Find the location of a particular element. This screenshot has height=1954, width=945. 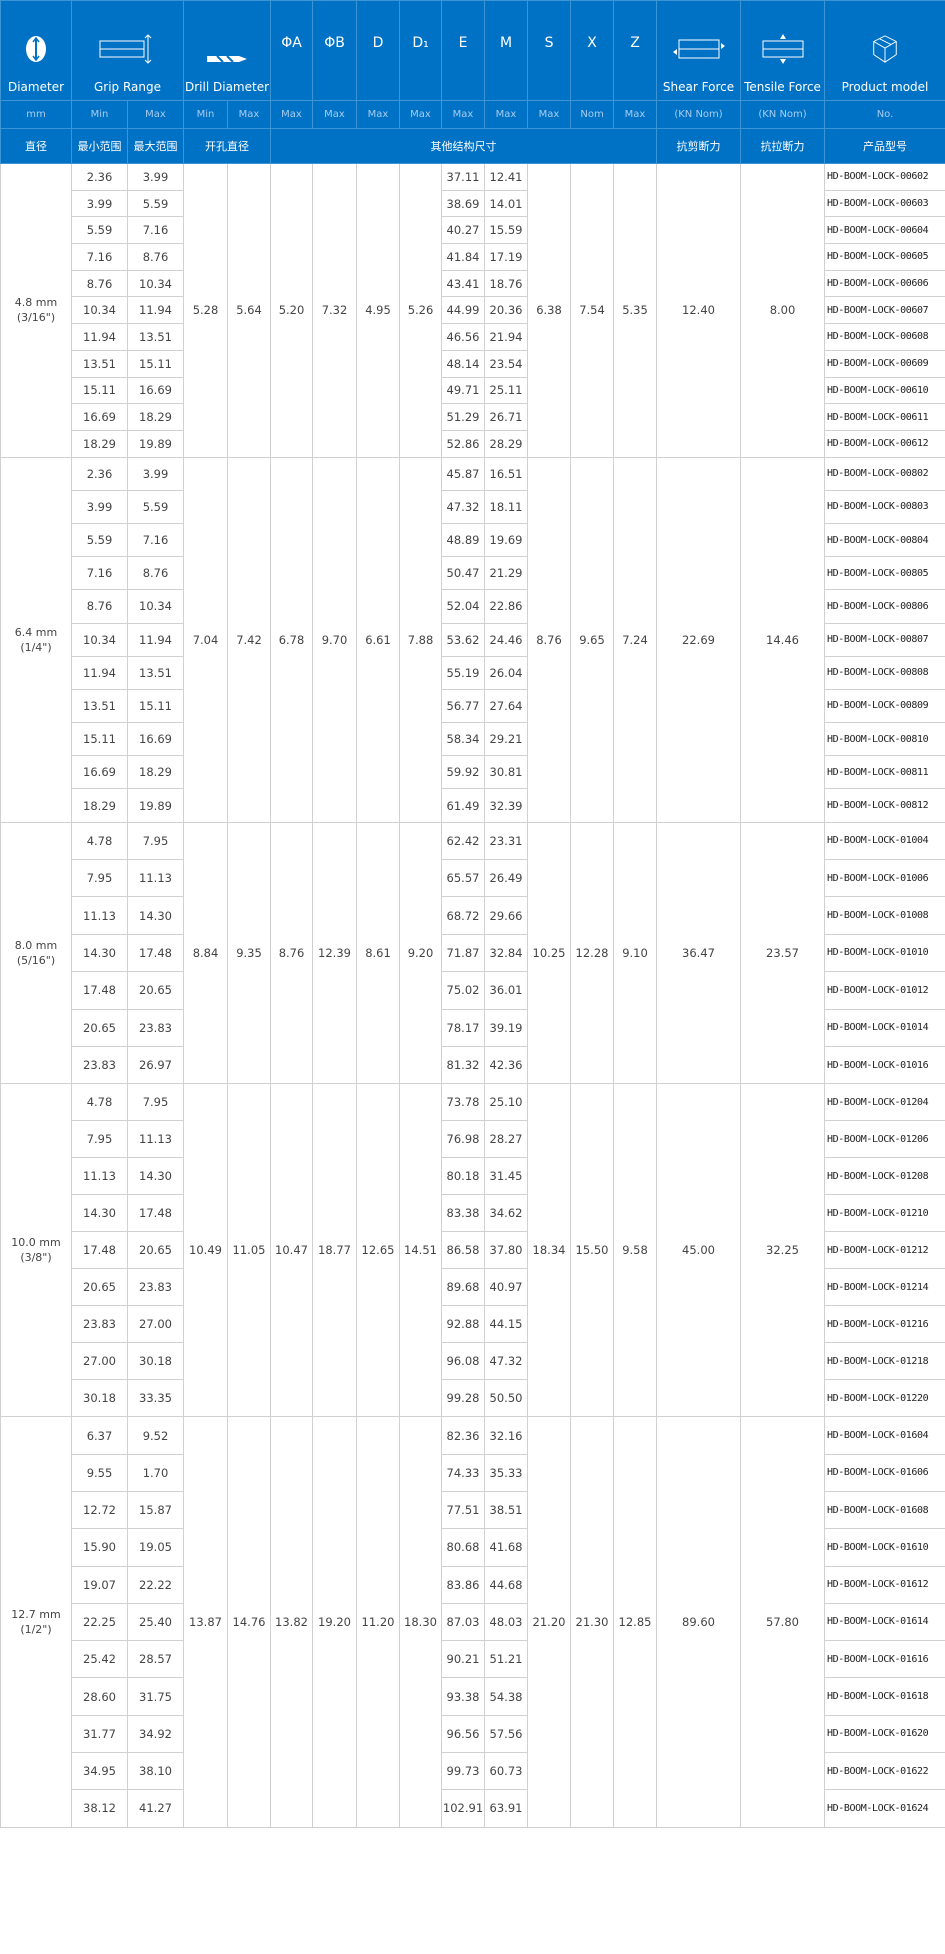

product-model: HD-BOOM-LOCK-00802 is located at coordinates (884, 473).